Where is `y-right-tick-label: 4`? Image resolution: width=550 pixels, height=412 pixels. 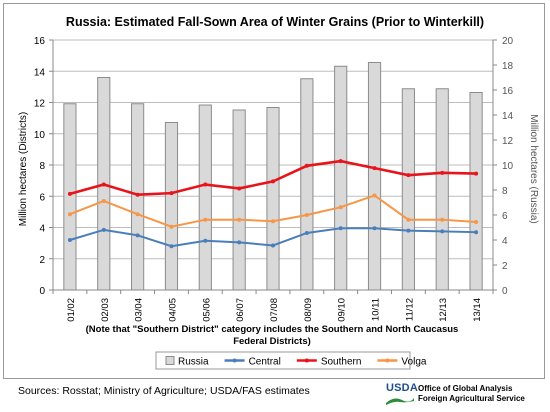 y-right-tick-label: 4 is located at coordinates (505, 241).